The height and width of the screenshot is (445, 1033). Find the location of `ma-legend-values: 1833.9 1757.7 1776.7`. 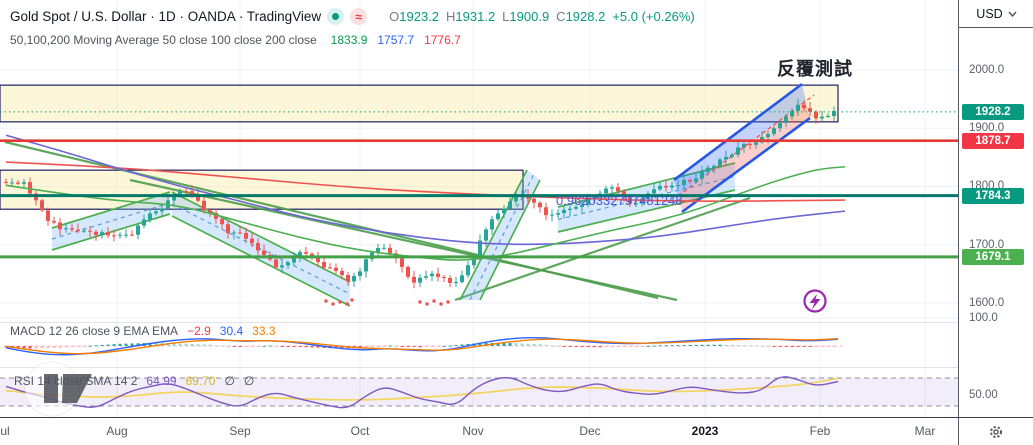

ma-legend-values: 1833.9 1757.7 1776.7 is located at coordinates (395, 40).